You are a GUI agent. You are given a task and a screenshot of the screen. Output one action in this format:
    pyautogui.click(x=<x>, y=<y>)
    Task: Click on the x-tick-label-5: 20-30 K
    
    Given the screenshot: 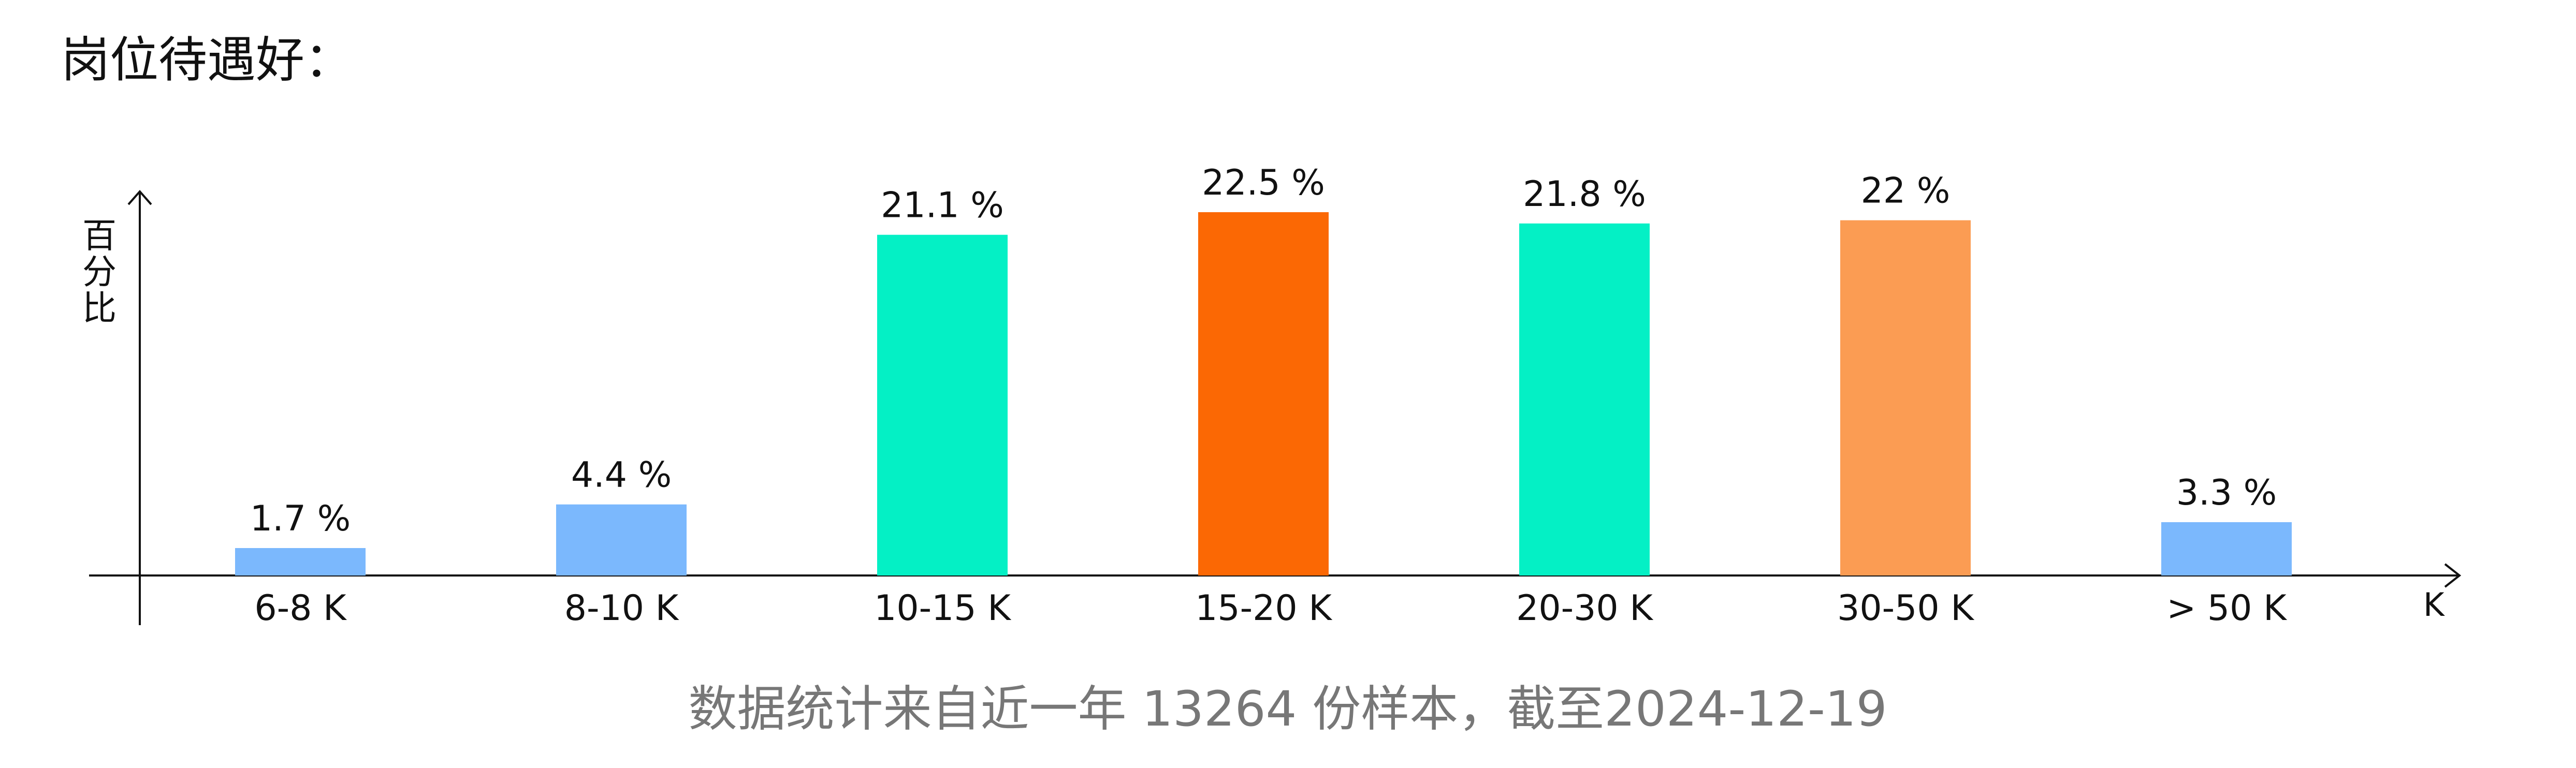 What is the action you would take?
    pyautogui.click(x=1585, y=609)
    